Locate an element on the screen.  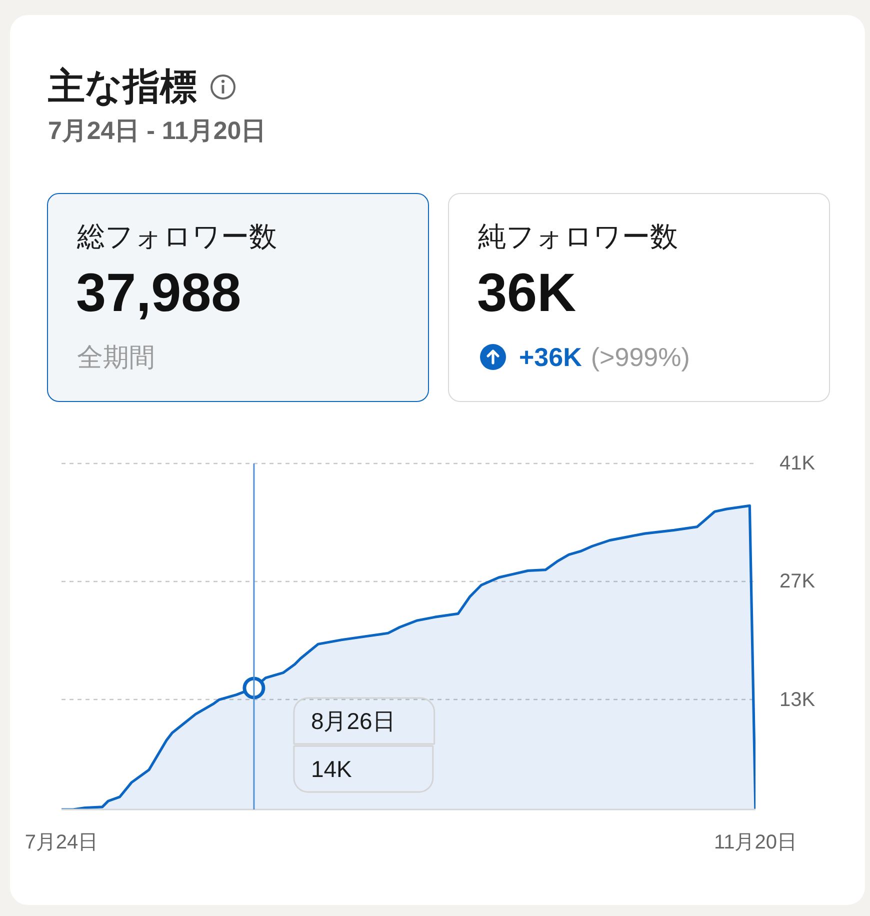
annotation: 8月26日 is located at coordinates (353, 721).